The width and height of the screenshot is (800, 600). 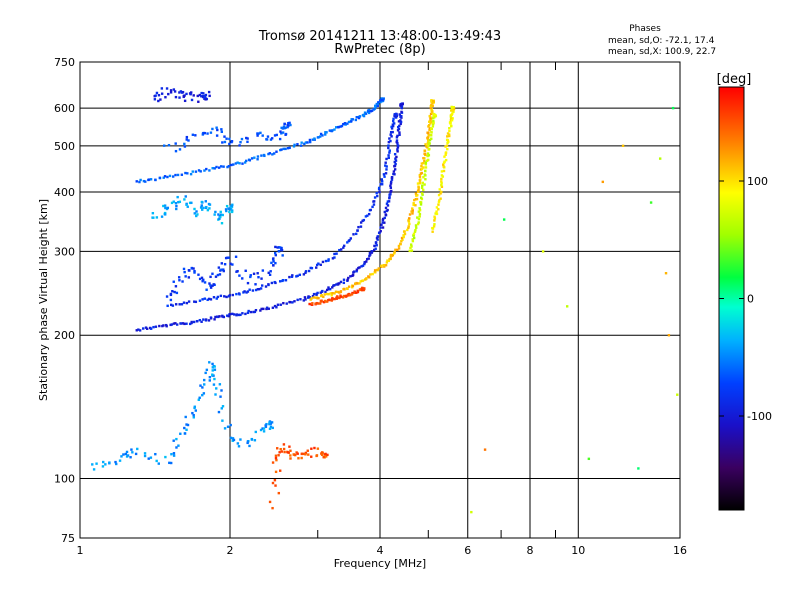 What do you see at coordinates (380, 550) in the screenshot?
I see `x-tick-label: 4` at bounding box center [380, 550].